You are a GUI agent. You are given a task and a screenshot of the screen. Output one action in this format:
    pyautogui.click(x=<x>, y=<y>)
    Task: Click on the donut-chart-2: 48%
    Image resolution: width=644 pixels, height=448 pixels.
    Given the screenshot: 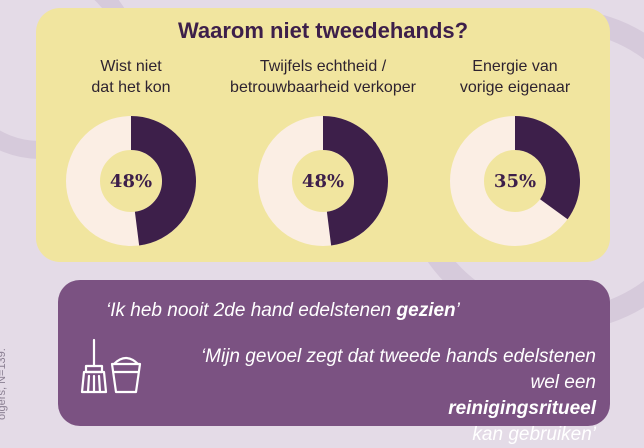 What is the action you would take?
    pyautogui.click(x=323, y=181)
    